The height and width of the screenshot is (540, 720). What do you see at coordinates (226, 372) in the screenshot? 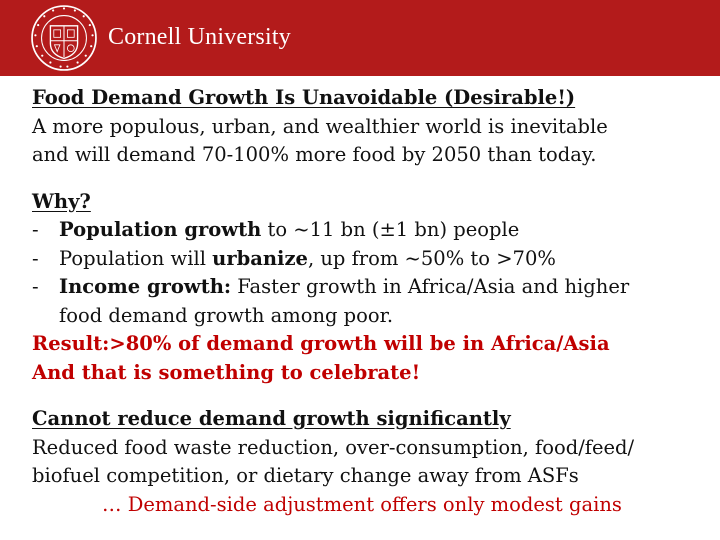
I see `result-line2: And that is something to celebrate!` at bounding box center [226, 372].